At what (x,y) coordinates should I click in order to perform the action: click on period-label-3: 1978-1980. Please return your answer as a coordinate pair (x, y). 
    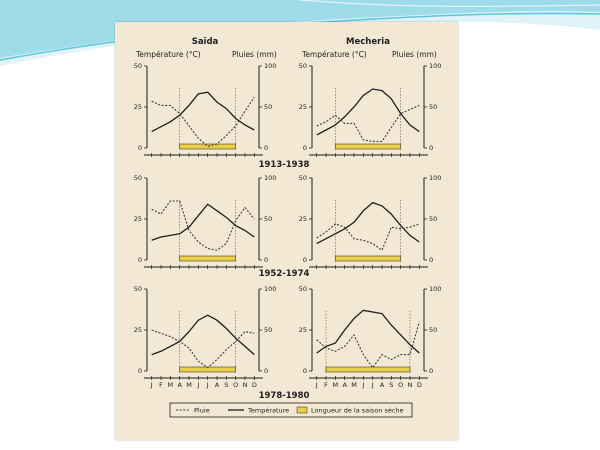
    Looking at the image, I should click on (284, 396).